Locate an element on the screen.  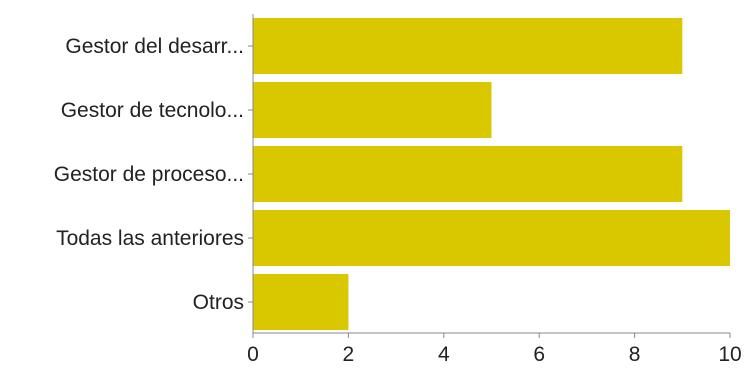
x-tick-label-2: 4 is located at coordinates (444, 354).